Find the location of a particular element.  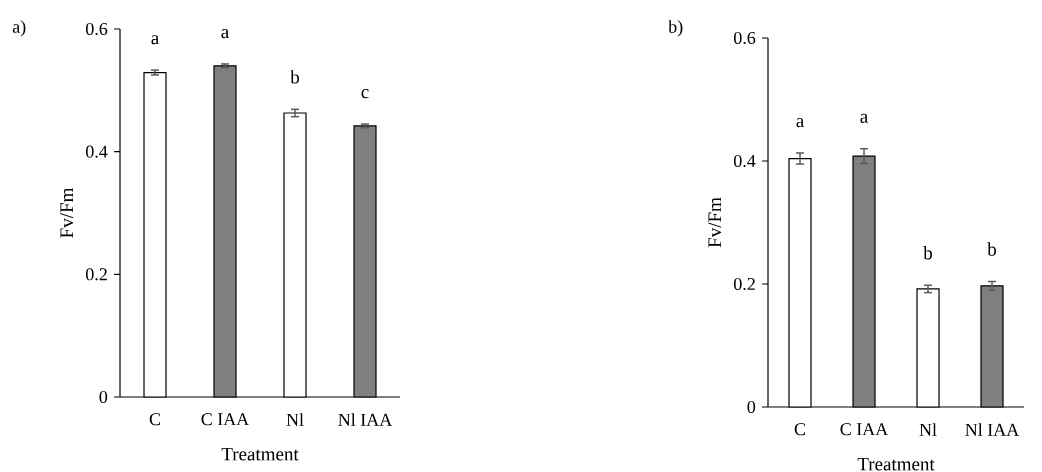

annotation: c is located at coordinates (365, 94).